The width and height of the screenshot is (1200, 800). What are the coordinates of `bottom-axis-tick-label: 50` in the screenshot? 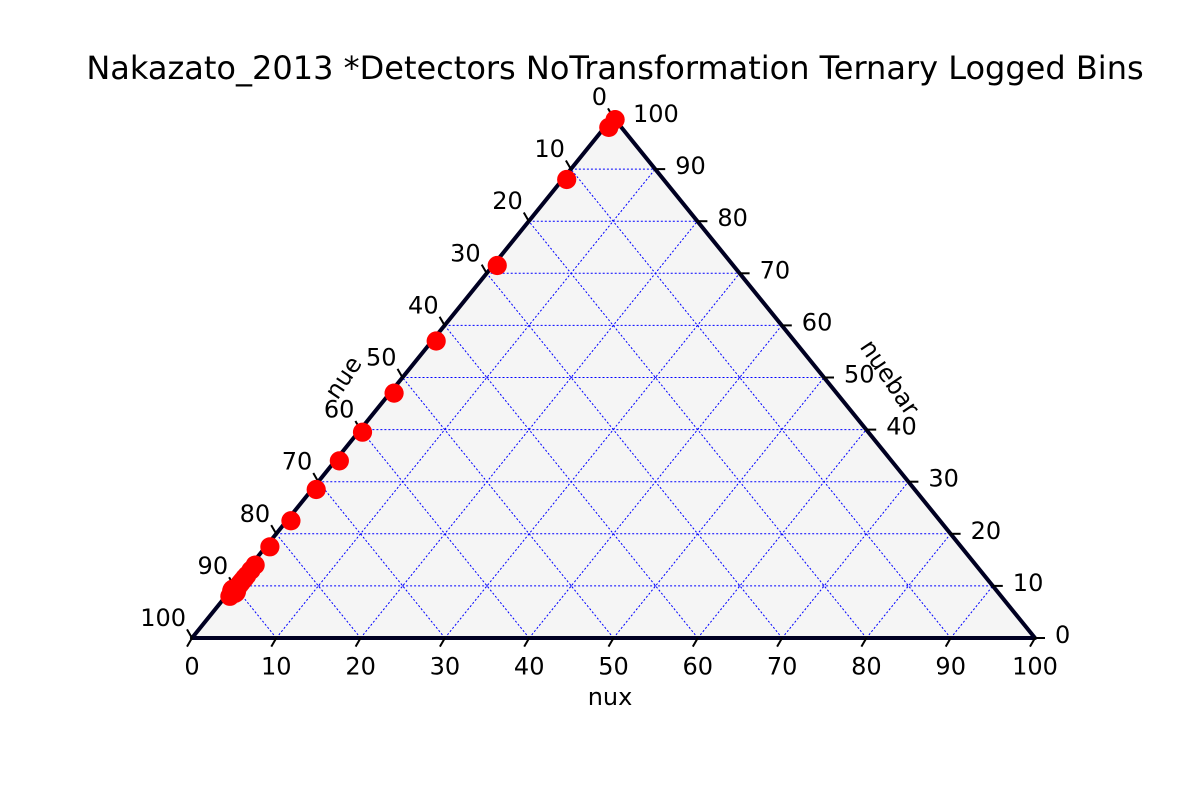 It's located at (613, 667).